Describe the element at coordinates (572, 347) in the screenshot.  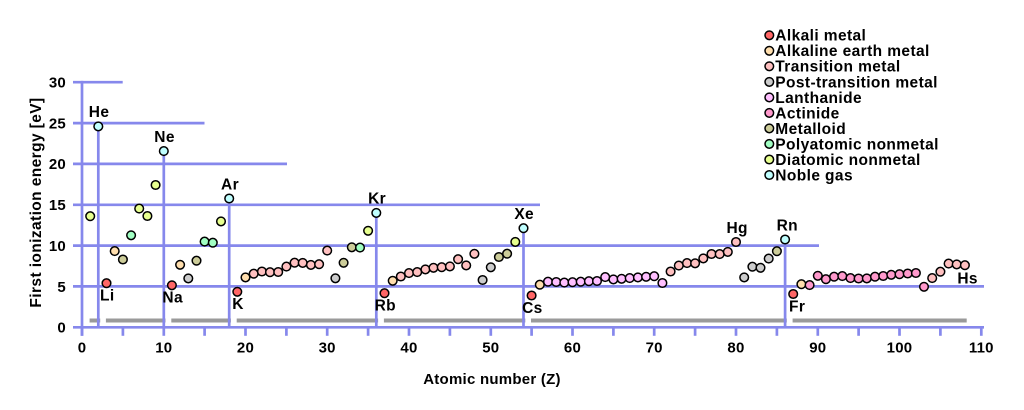
I see `svg-text: 60` at that location.